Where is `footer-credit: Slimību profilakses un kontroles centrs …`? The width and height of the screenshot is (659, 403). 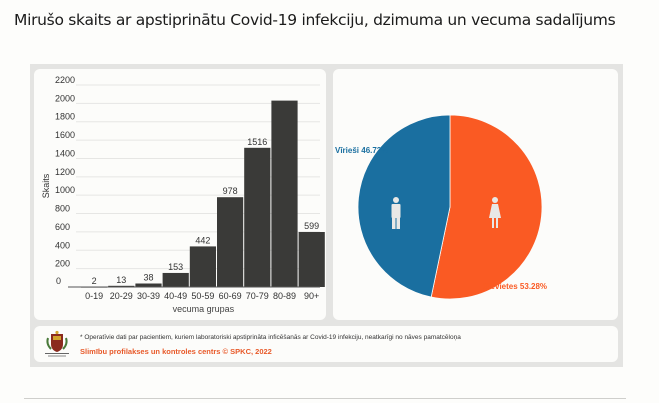 footer-credit: Slimību profilakses un kontroles centrs … is located at coordinates (176, 351).